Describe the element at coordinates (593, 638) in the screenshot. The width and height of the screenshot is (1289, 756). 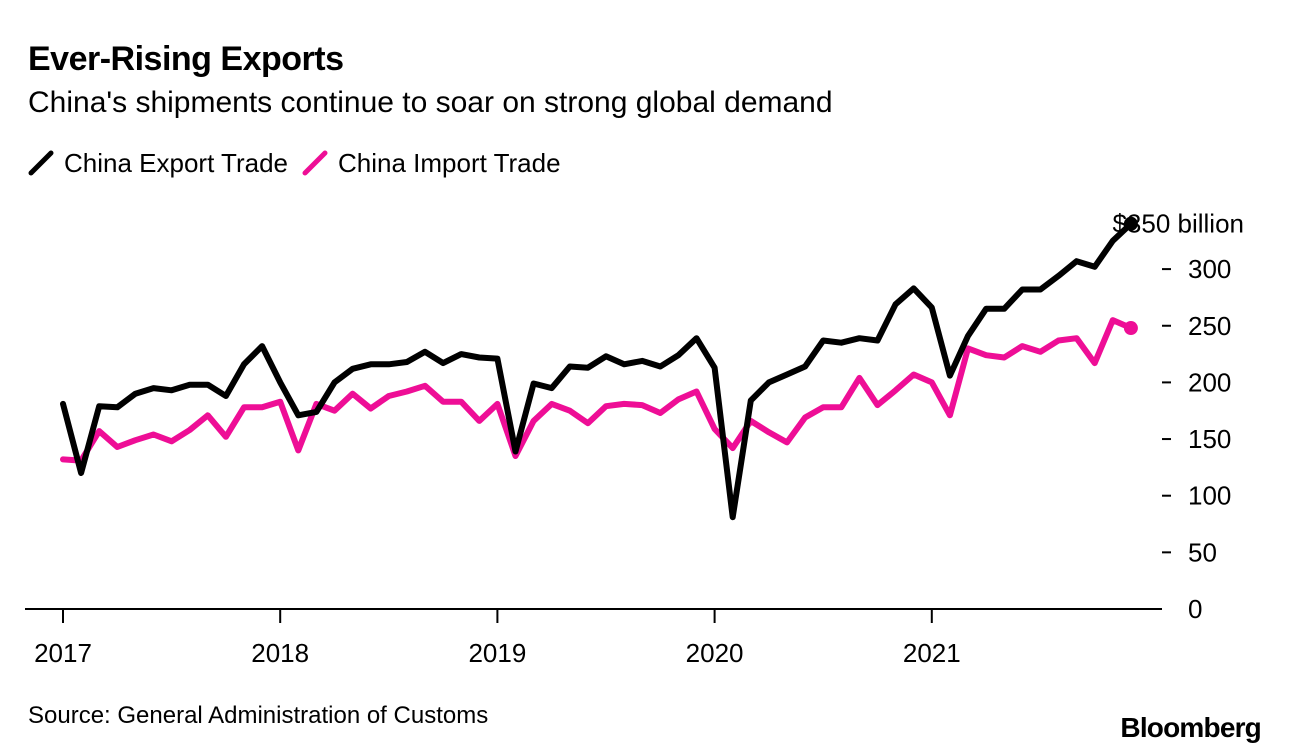
I see `x-axis: 2017 2018 2019 2020 2021` at that location.